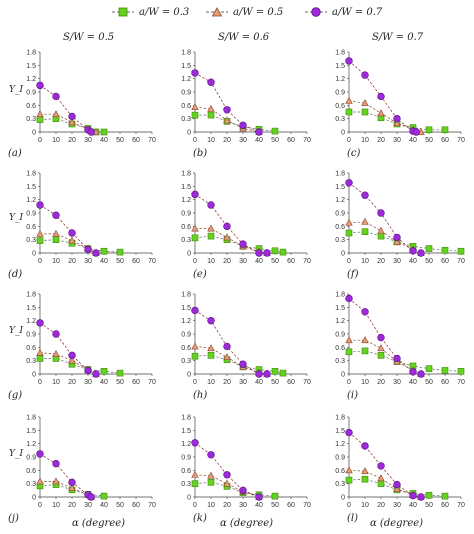 Image resolution: width=474 pixels, height=534 pixels. Describe the element at coordinates (259, 505) in the screenshot. I see `x-tick-label: 40` at that location.